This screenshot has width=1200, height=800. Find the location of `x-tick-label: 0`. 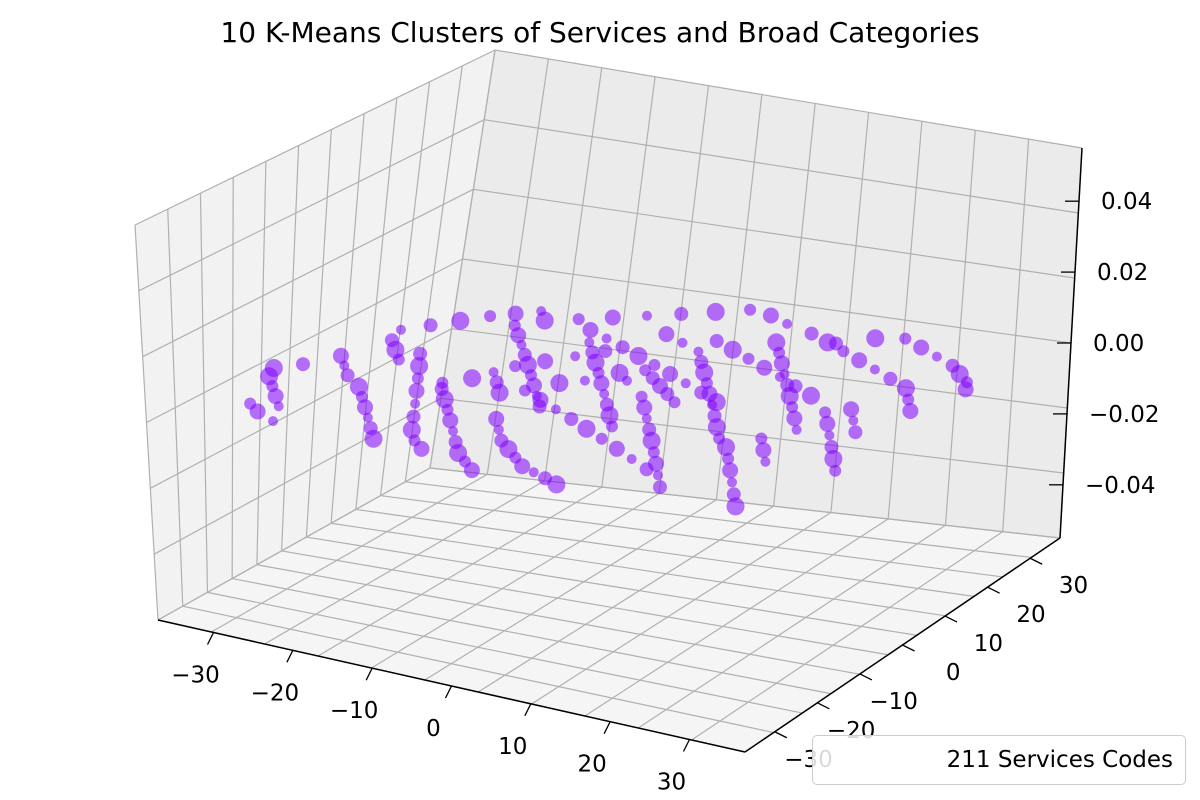

x-tick-label: 0 is located at coordinates (433, 729).